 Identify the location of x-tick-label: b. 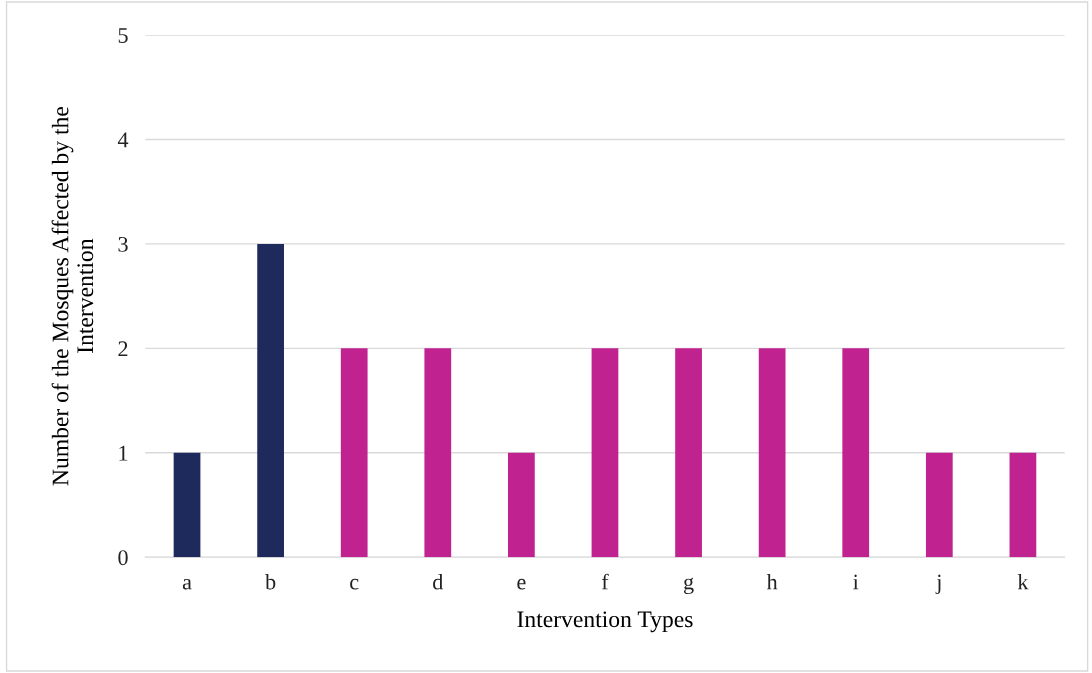
(270, 581).